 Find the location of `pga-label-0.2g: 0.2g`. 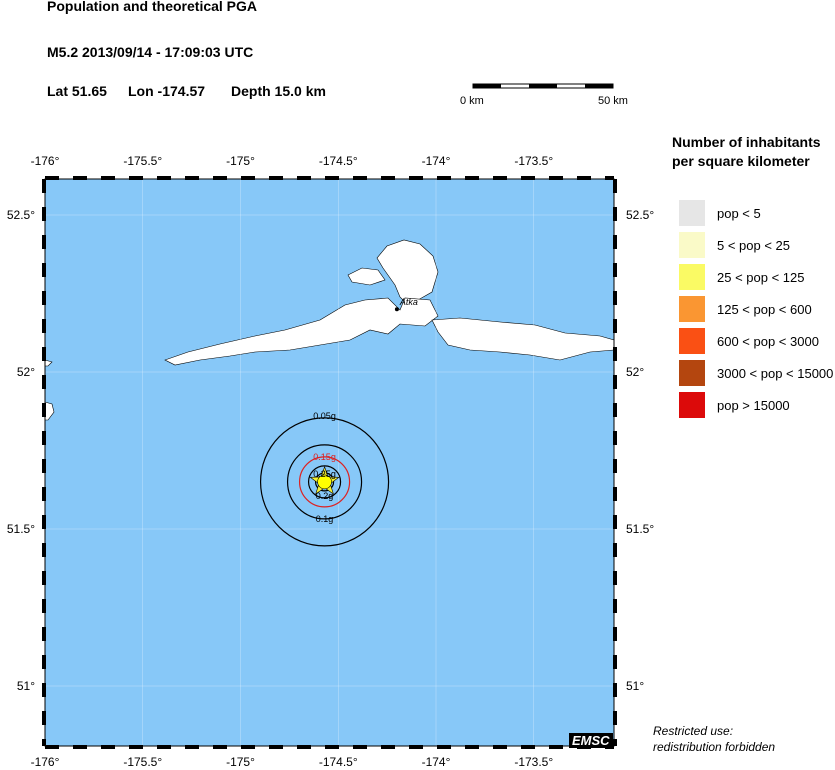

pga-label-0.2g: 0.2g is located at coordinates (325, 496).